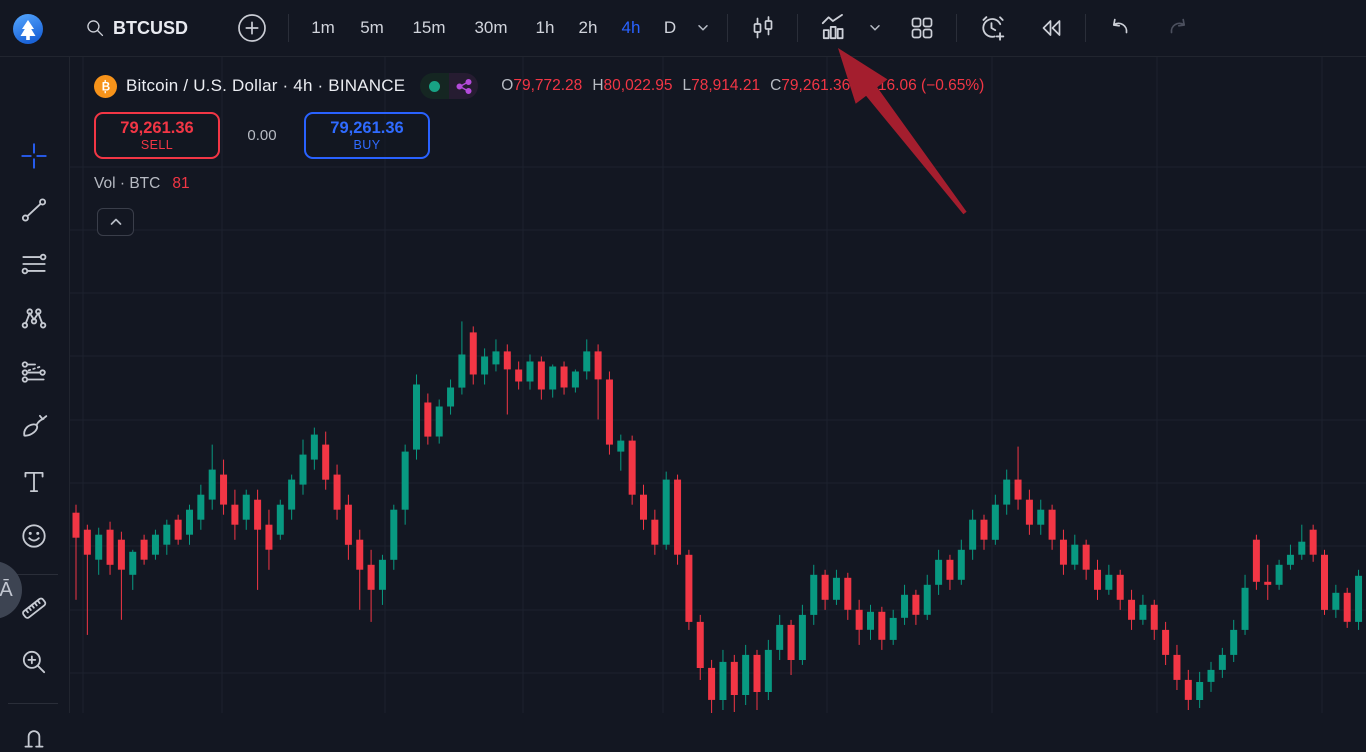  What do you see at coordinates (367, 144) in the screenshot?
I see `buy-label: BUY` at bounding box center [367, 144].